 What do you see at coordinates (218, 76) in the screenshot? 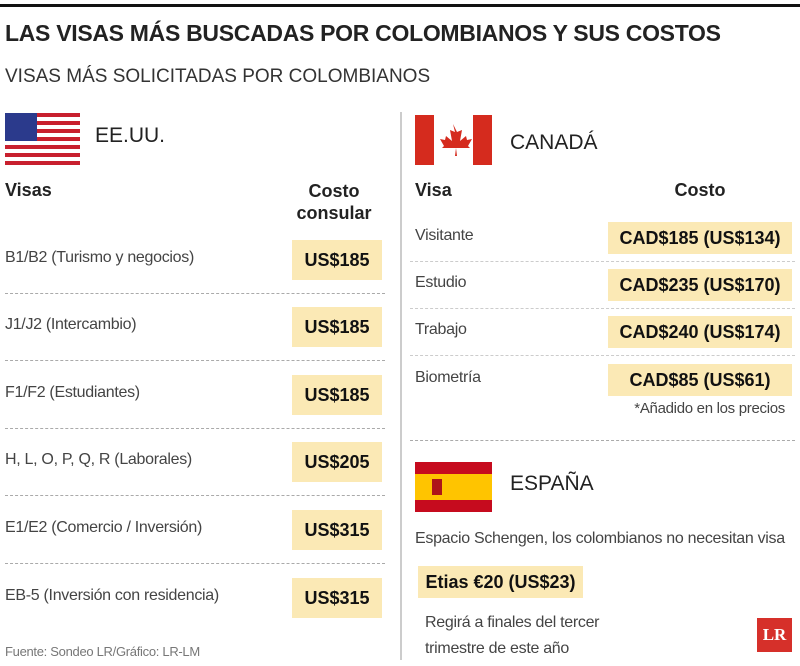
I see `subtitle: VISAS MÁS SOLICITADAS POR COLOMBIANOS` at bounding box center [218, 76].